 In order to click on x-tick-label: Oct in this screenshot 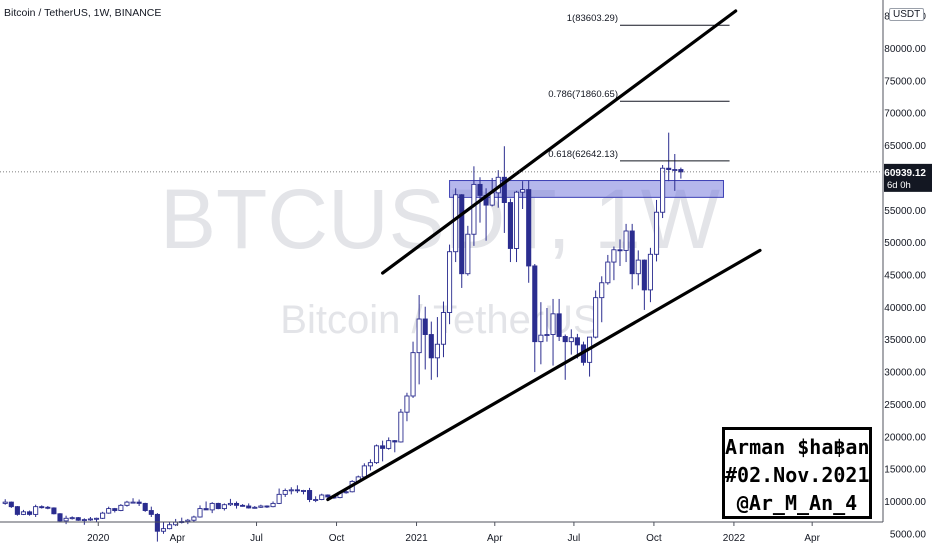, I will do `click(654, 538)`.